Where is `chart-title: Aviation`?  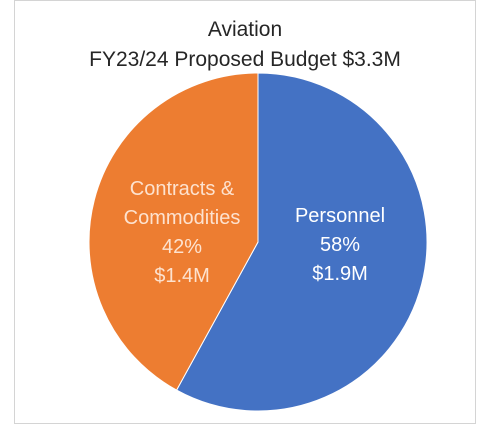 chart-title: Aviation is located at coordinates (245, 29).